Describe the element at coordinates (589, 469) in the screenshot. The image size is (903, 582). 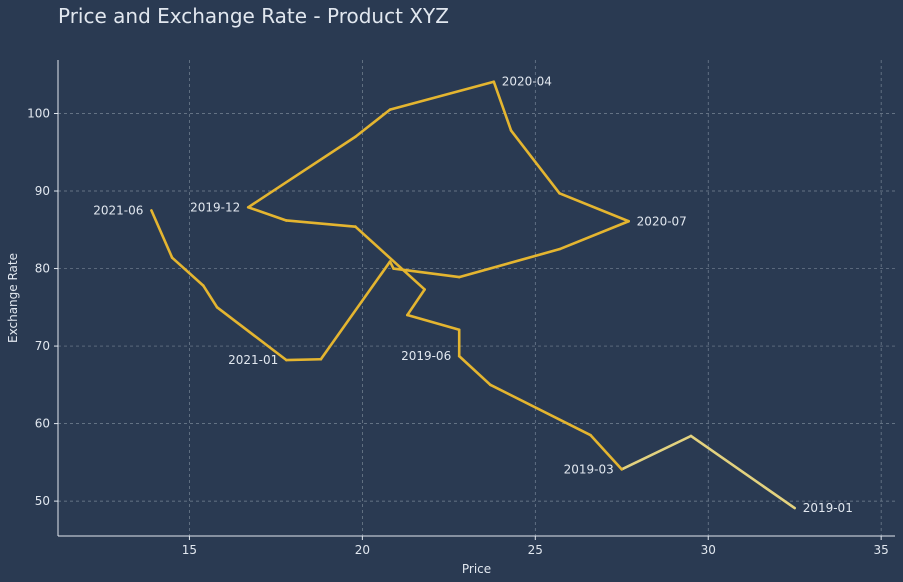
I see `annotation-label-2019-03: 2019-03` at that location.